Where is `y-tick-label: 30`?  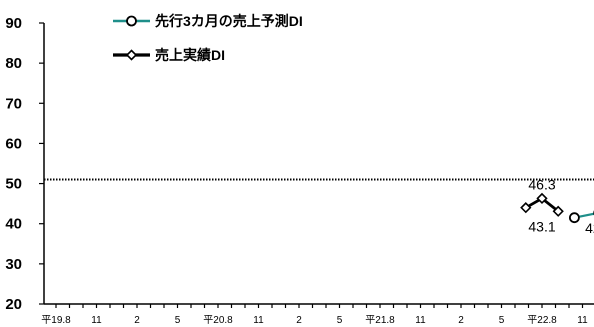
y-tick-label: 30 is located at coordinates (13, 264).